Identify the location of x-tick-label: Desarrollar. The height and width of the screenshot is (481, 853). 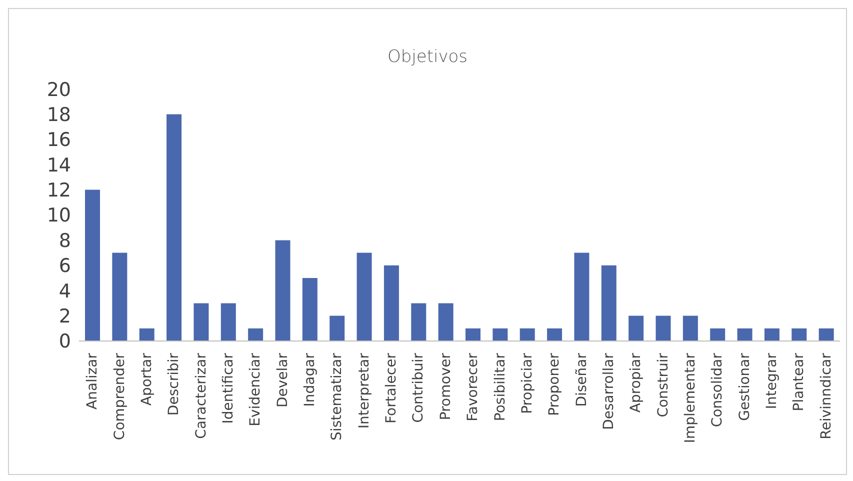
(608, 391).